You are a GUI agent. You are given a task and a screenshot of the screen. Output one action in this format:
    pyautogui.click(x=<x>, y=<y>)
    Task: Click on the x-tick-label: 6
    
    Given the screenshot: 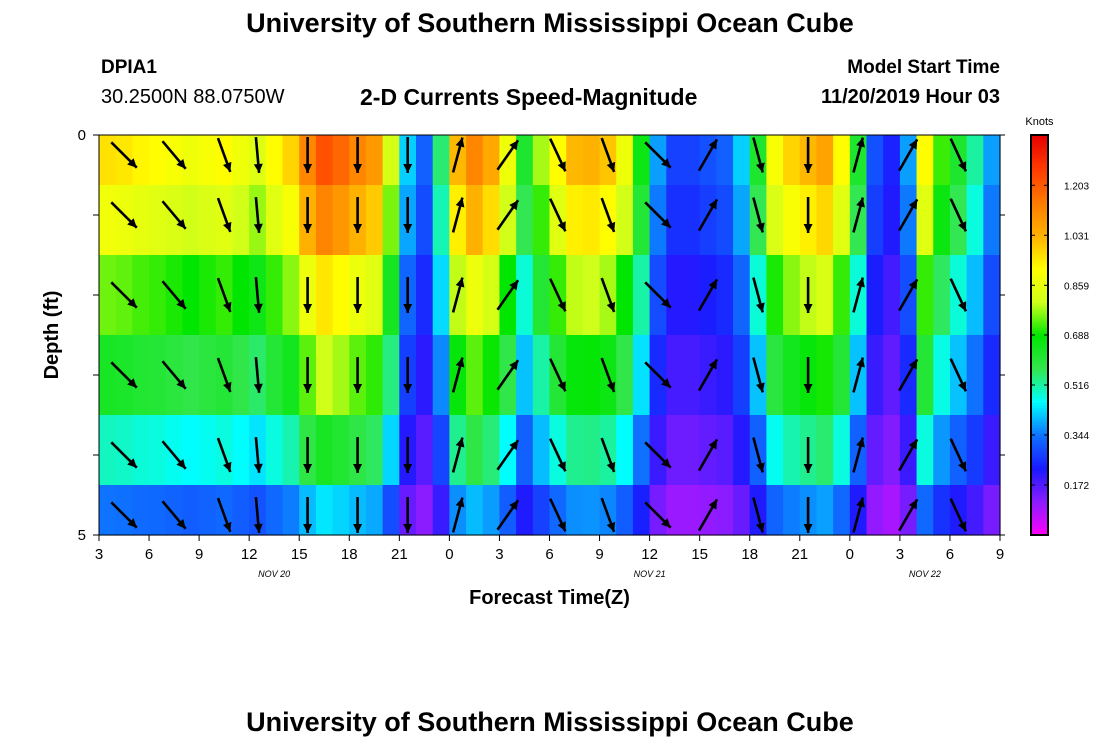 What is the action you would take?
    pyautogui.click(x=149, y=554)
    